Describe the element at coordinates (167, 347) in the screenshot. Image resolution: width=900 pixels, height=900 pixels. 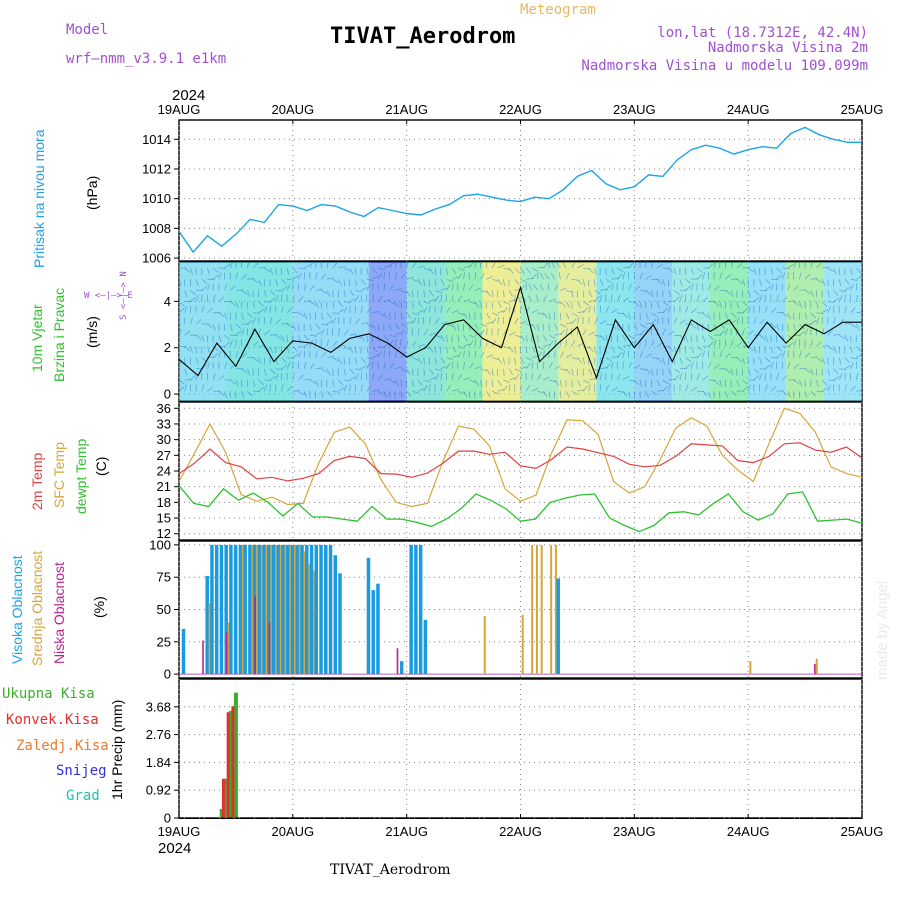
I see `y-tick-label: 2` at that location.